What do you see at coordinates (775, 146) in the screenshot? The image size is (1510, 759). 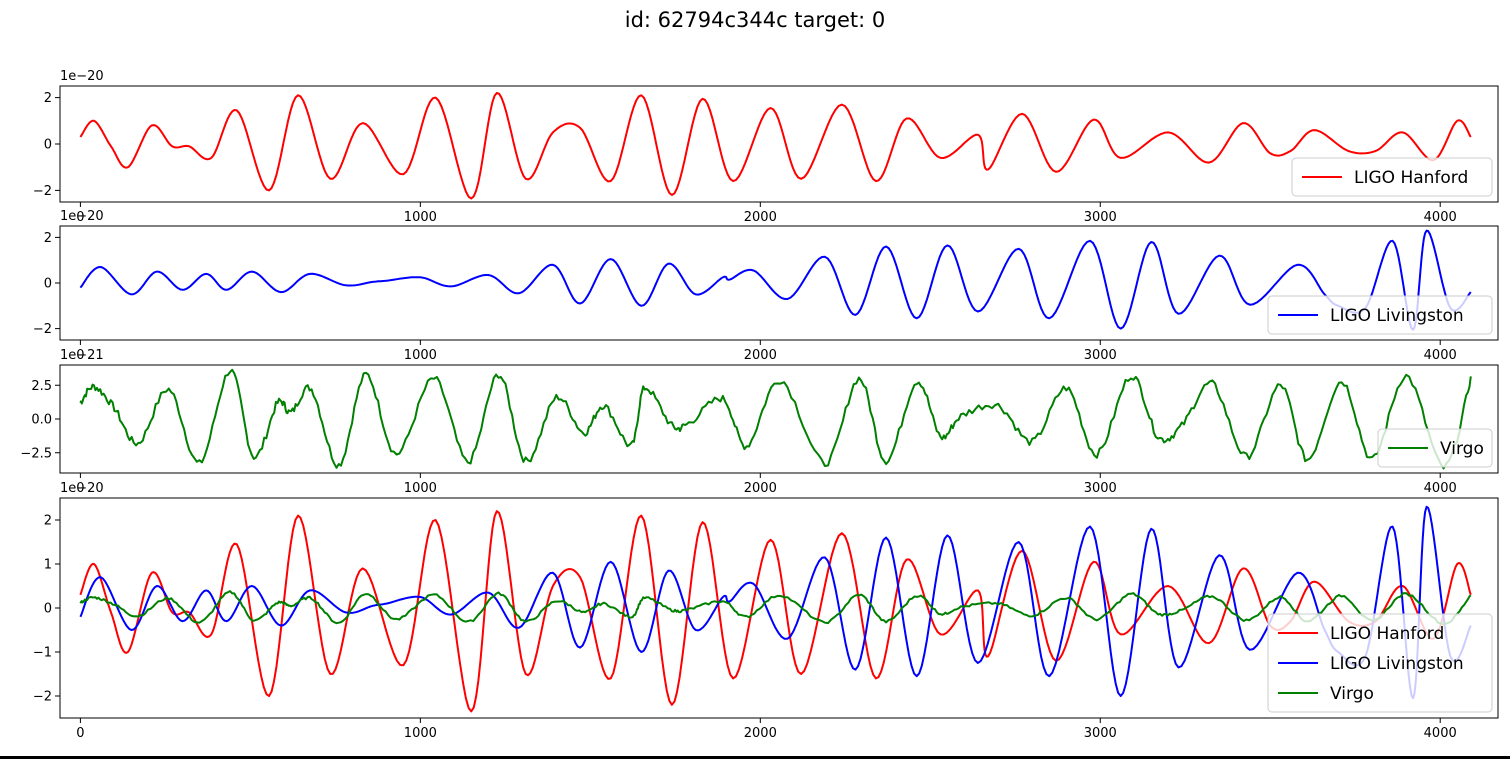 I see `series-line-ligo-hanford` at bounding box center [775, 146].